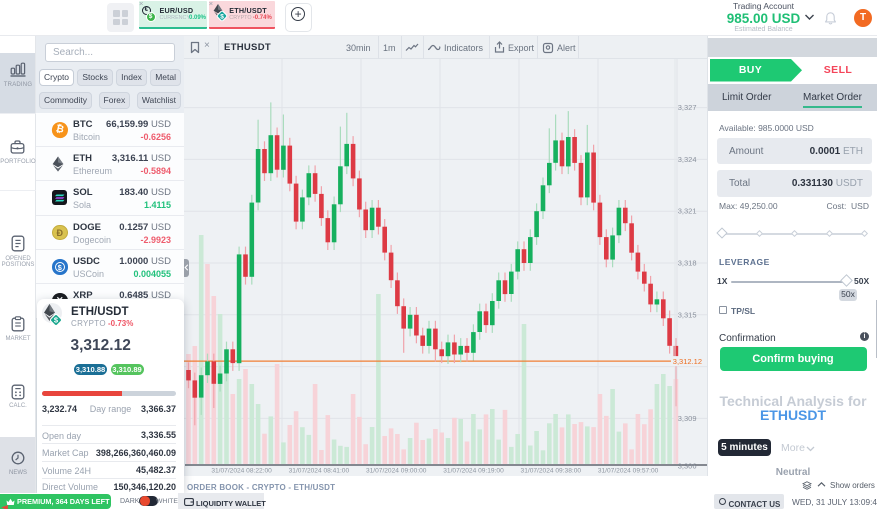  I want to click on svg-text: 31/07/2024 09:38:00, so click(551, 471).